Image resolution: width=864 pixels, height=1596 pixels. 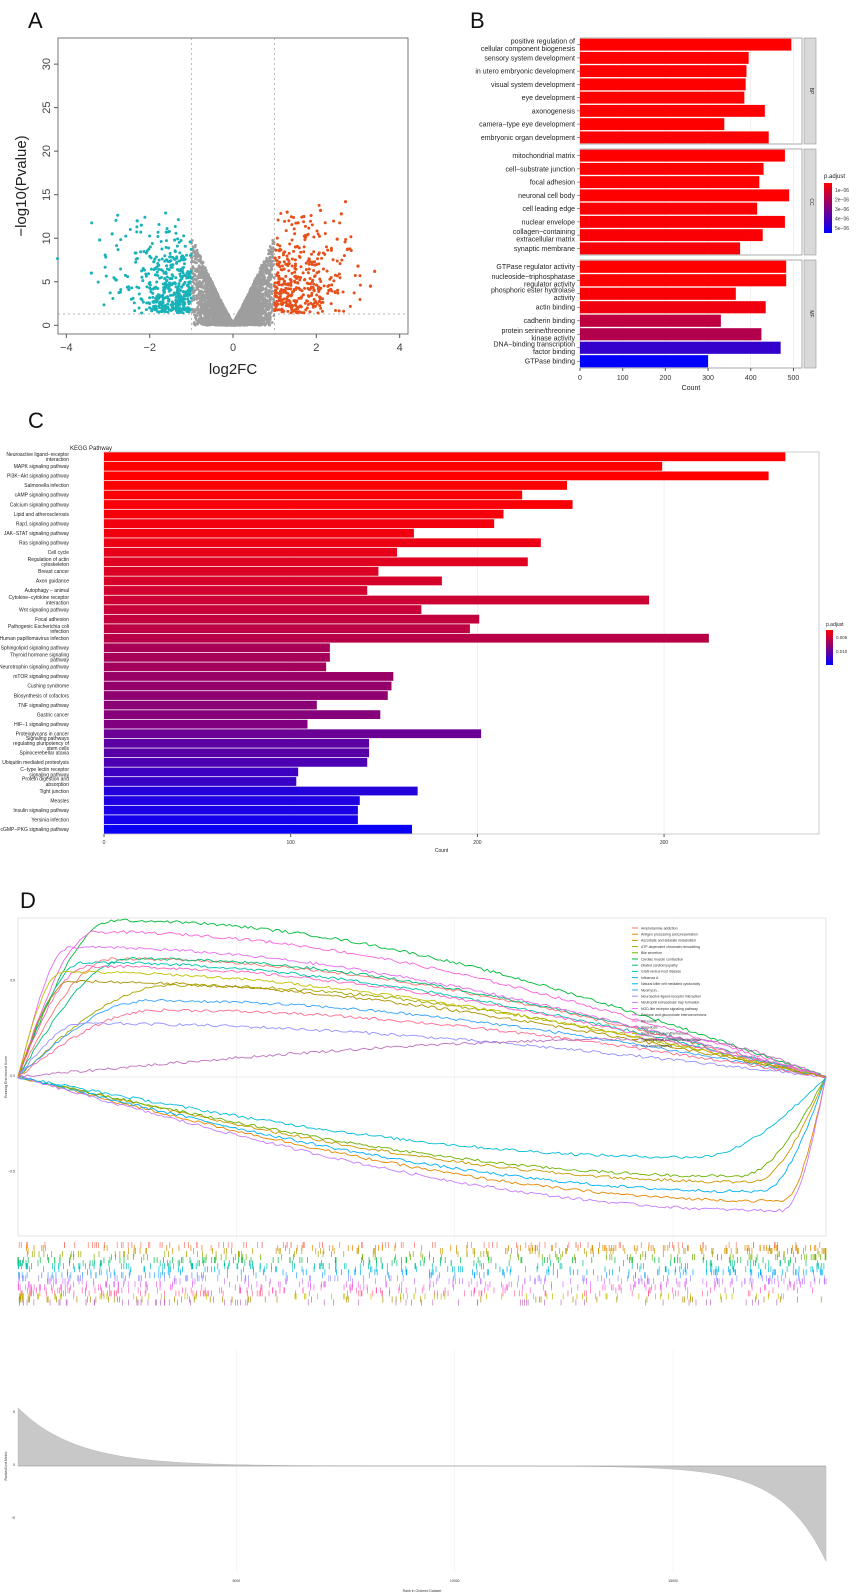 What do you see at coordinates (41, 811) in the screenshot?
I see `category-label: Insulin signaling pathway` at bounding box center [41, 811].